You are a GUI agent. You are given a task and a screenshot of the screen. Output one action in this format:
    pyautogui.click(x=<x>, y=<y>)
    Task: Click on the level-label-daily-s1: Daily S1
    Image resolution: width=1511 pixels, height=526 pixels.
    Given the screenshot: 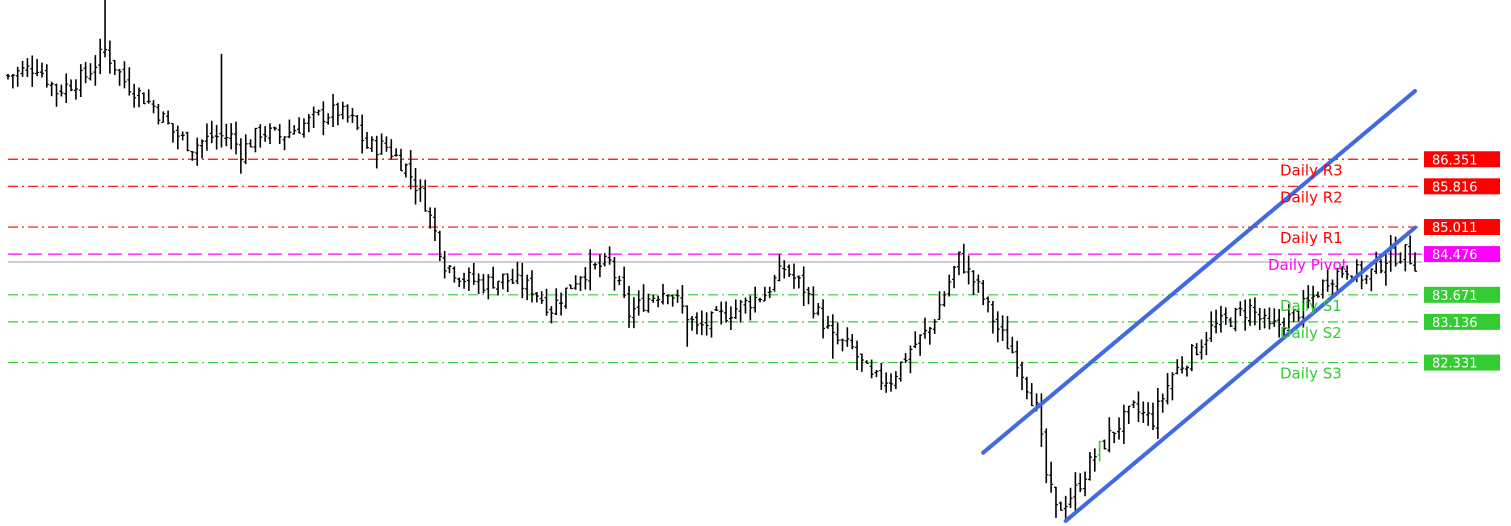 What is the action you would take?
    pyautogui.click(x=1311, y=306)
    